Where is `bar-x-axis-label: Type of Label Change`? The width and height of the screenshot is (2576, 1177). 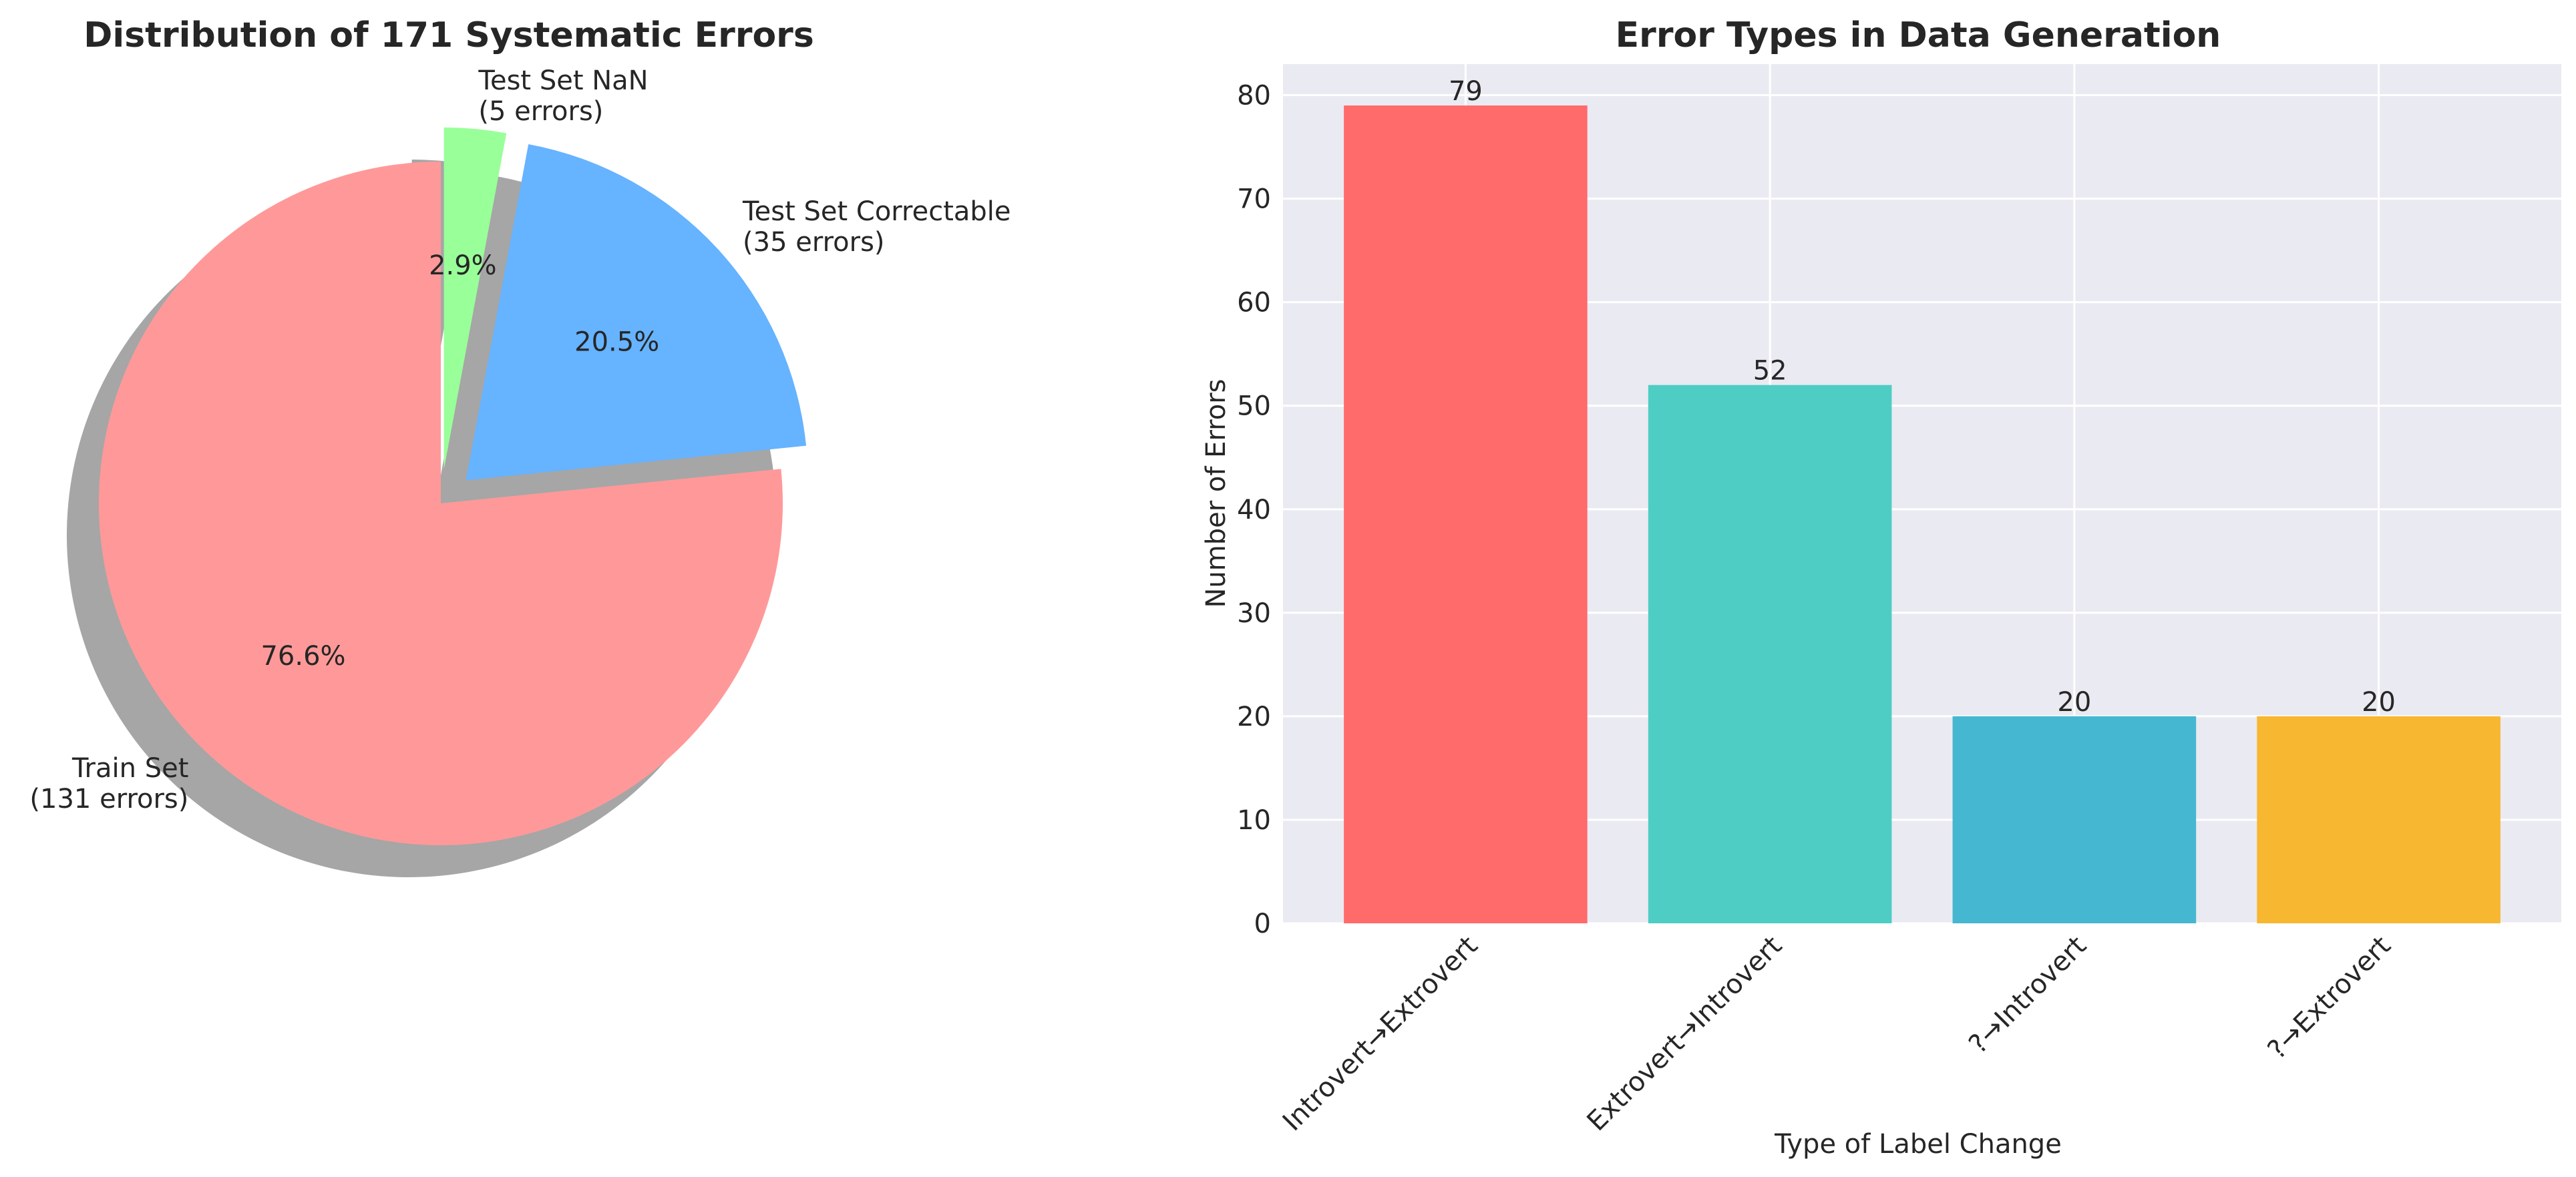
bar-x-axis-label: Type of Label Change is located at coordinates (1918, 1144).